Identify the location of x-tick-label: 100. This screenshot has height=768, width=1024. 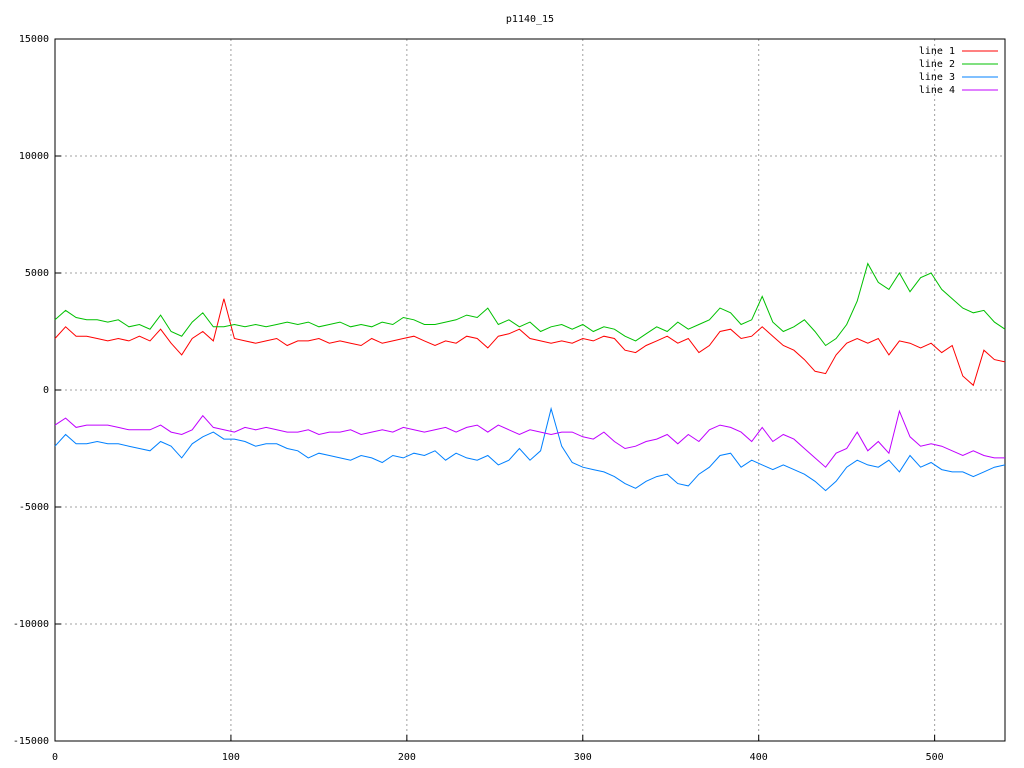
(231, 757).